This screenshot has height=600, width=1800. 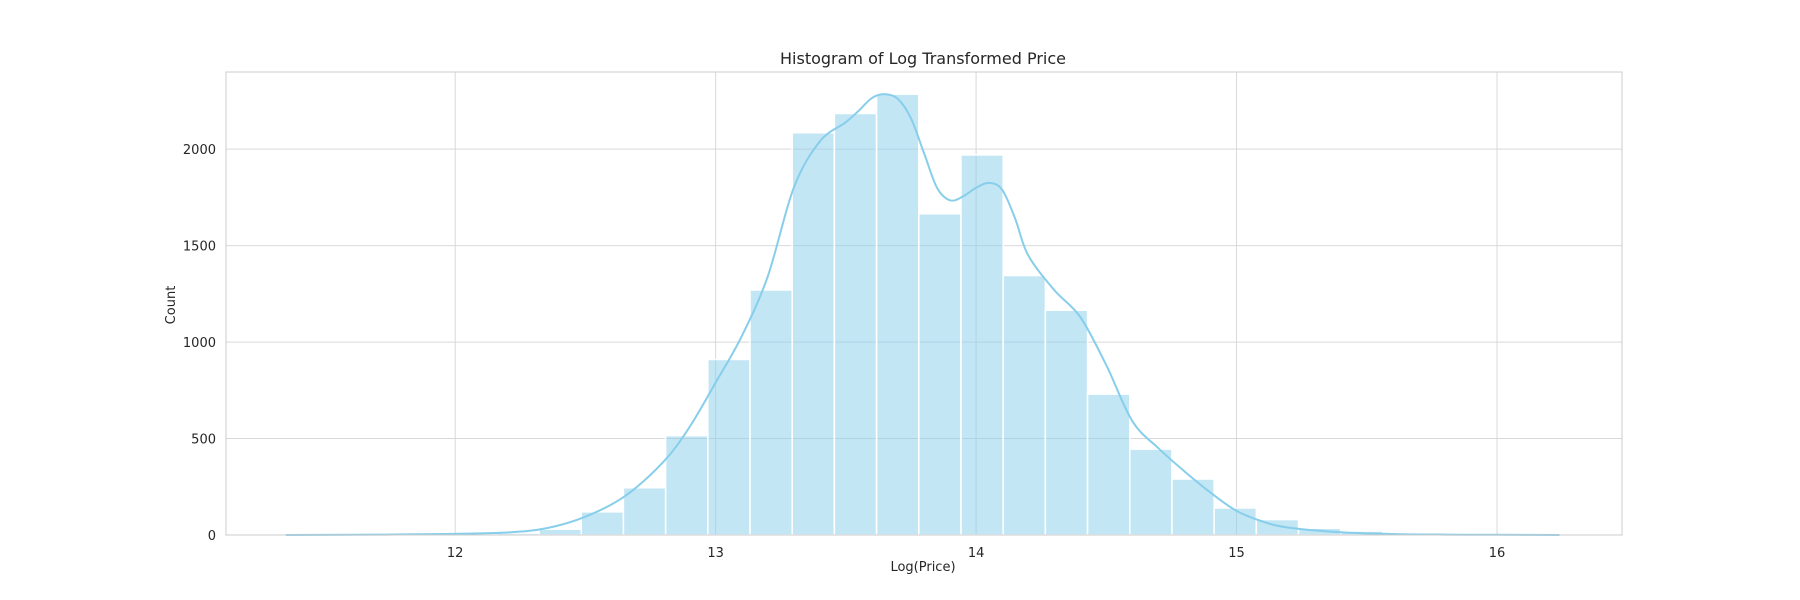 I want to click on y-tick-label: 2000, so click(x=199, y=150).